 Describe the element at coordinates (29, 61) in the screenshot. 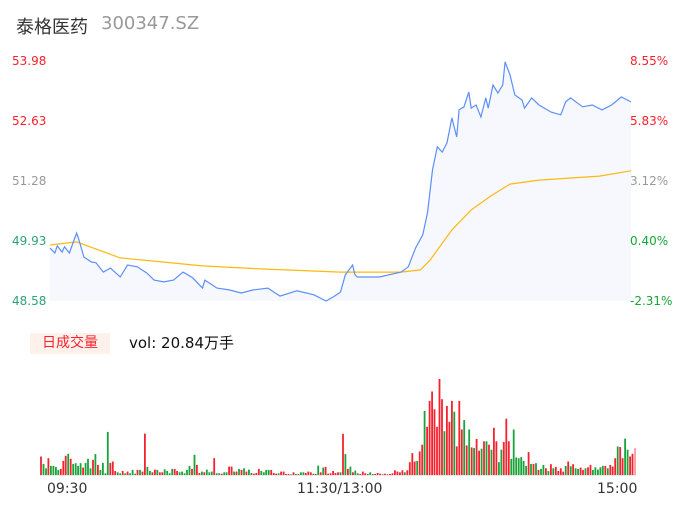

I see `price-tick: 53.98` at that location.